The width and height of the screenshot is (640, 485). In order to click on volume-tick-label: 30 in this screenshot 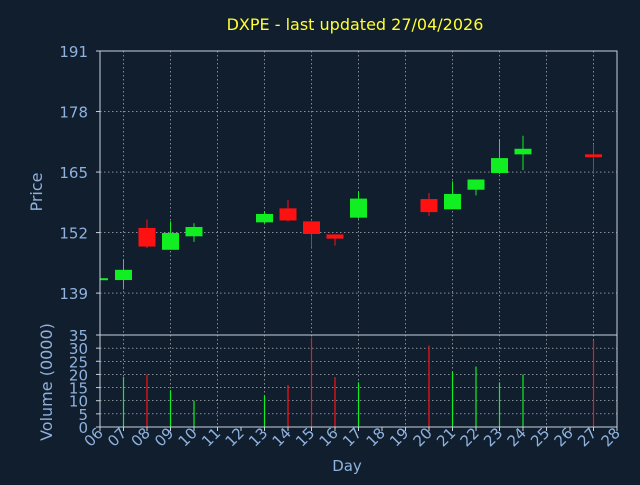, I will do `click(78, 349)`.